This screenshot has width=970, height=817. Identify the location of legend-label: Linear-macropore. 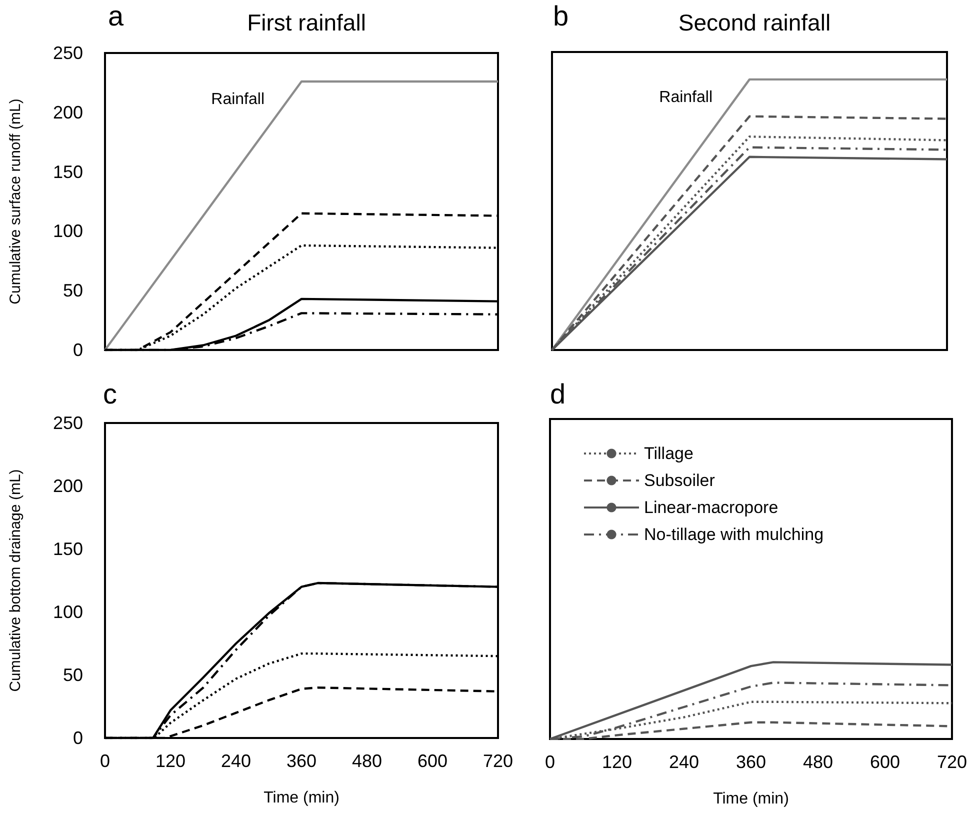
(711, 507).